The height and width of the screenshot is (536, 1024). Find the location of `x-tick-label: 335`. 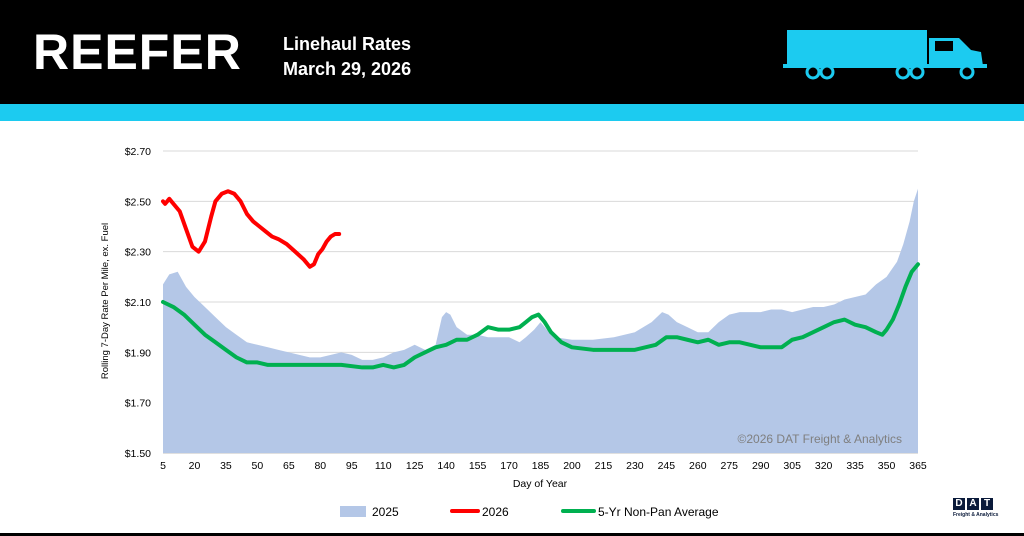

x-tick-label: 335 is located at coordinates (855, 466).